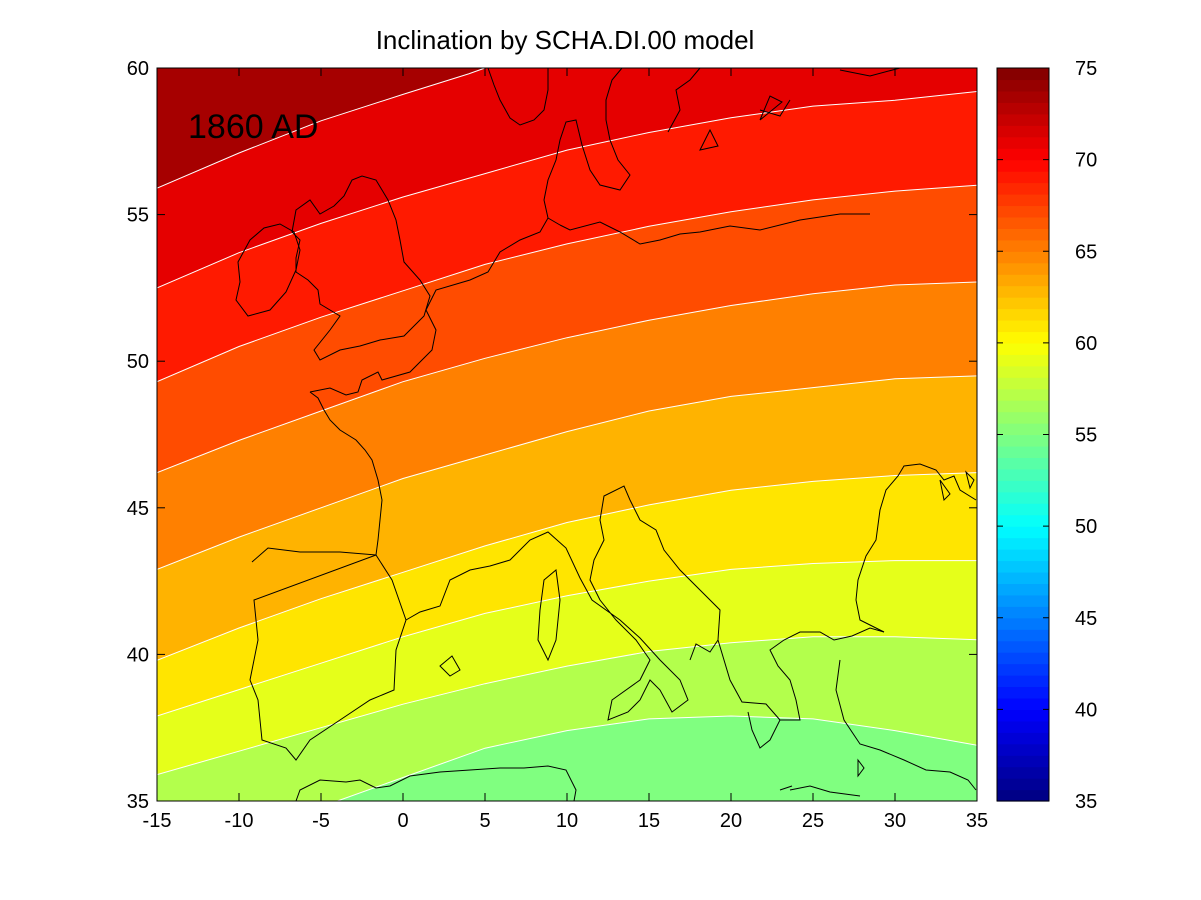 Image resolution: width=1201 pixels, height=900 pixels. What do you see at coordinates (1086, 436) in the screenshot?
I see `colorbar-tick-label: 55` at bounding box center [1086, 436].